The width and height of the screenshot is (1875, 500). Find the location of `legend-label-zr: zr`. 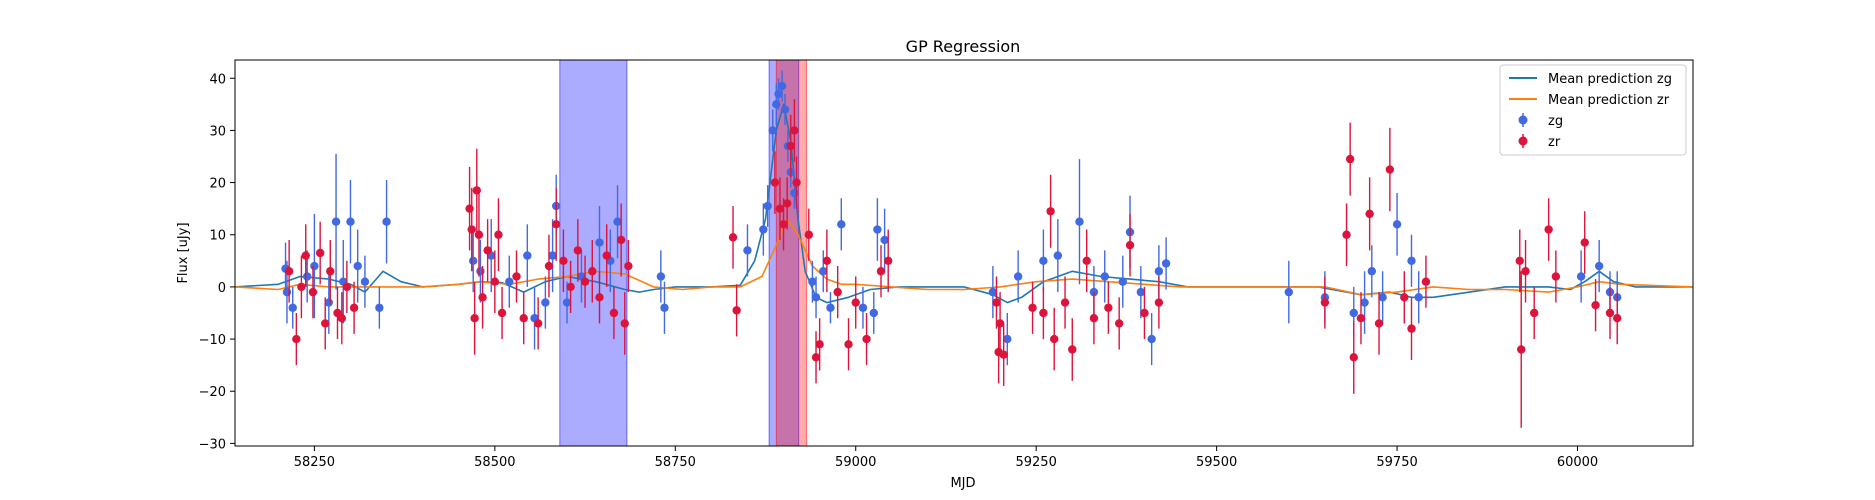

legend-label-zr: zr is located at coordinates (1554, 142).